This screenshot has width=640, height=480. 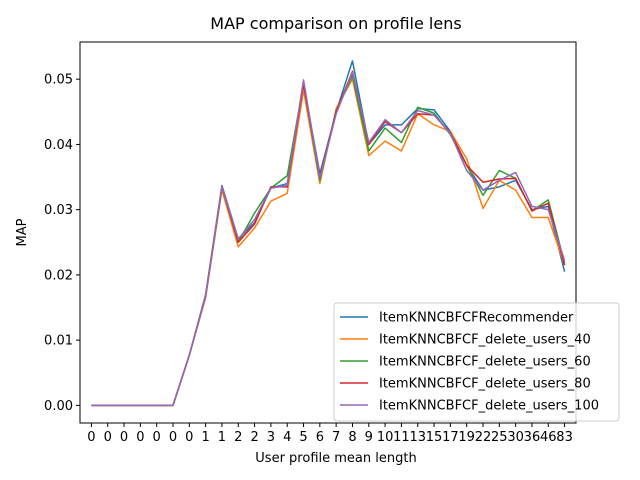 What do you see at coordinates (476, 318) in the screenshot?
I see `legend-label: ItemKNNCBFCFRecommender` at bounding box center [476, 318].